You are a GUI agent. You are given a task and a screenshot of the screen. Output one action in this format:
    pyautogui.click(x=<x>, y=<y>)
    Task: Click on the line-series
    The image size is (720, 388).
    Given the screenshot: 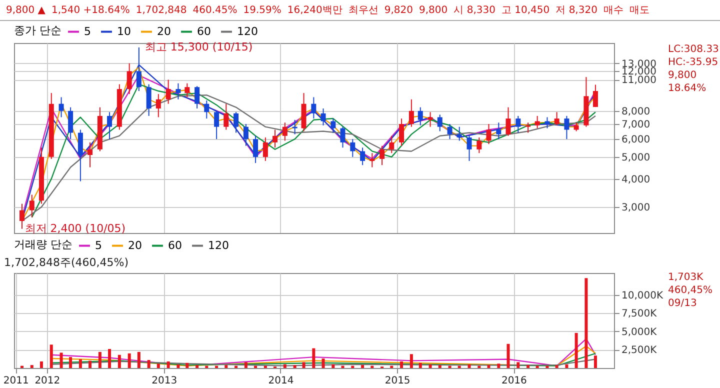 What is the action you would take?
    pyautogui.click(x=323, y=352)
    